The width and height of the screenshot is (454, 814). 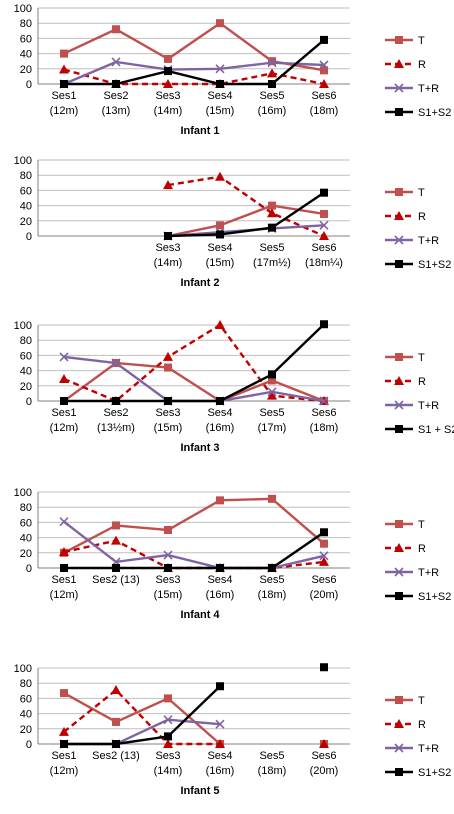 What do you see at coordinates (63, 756) in the screenshot?
I see `x-tick-label: Ses1` at bounding box center [63, 756].